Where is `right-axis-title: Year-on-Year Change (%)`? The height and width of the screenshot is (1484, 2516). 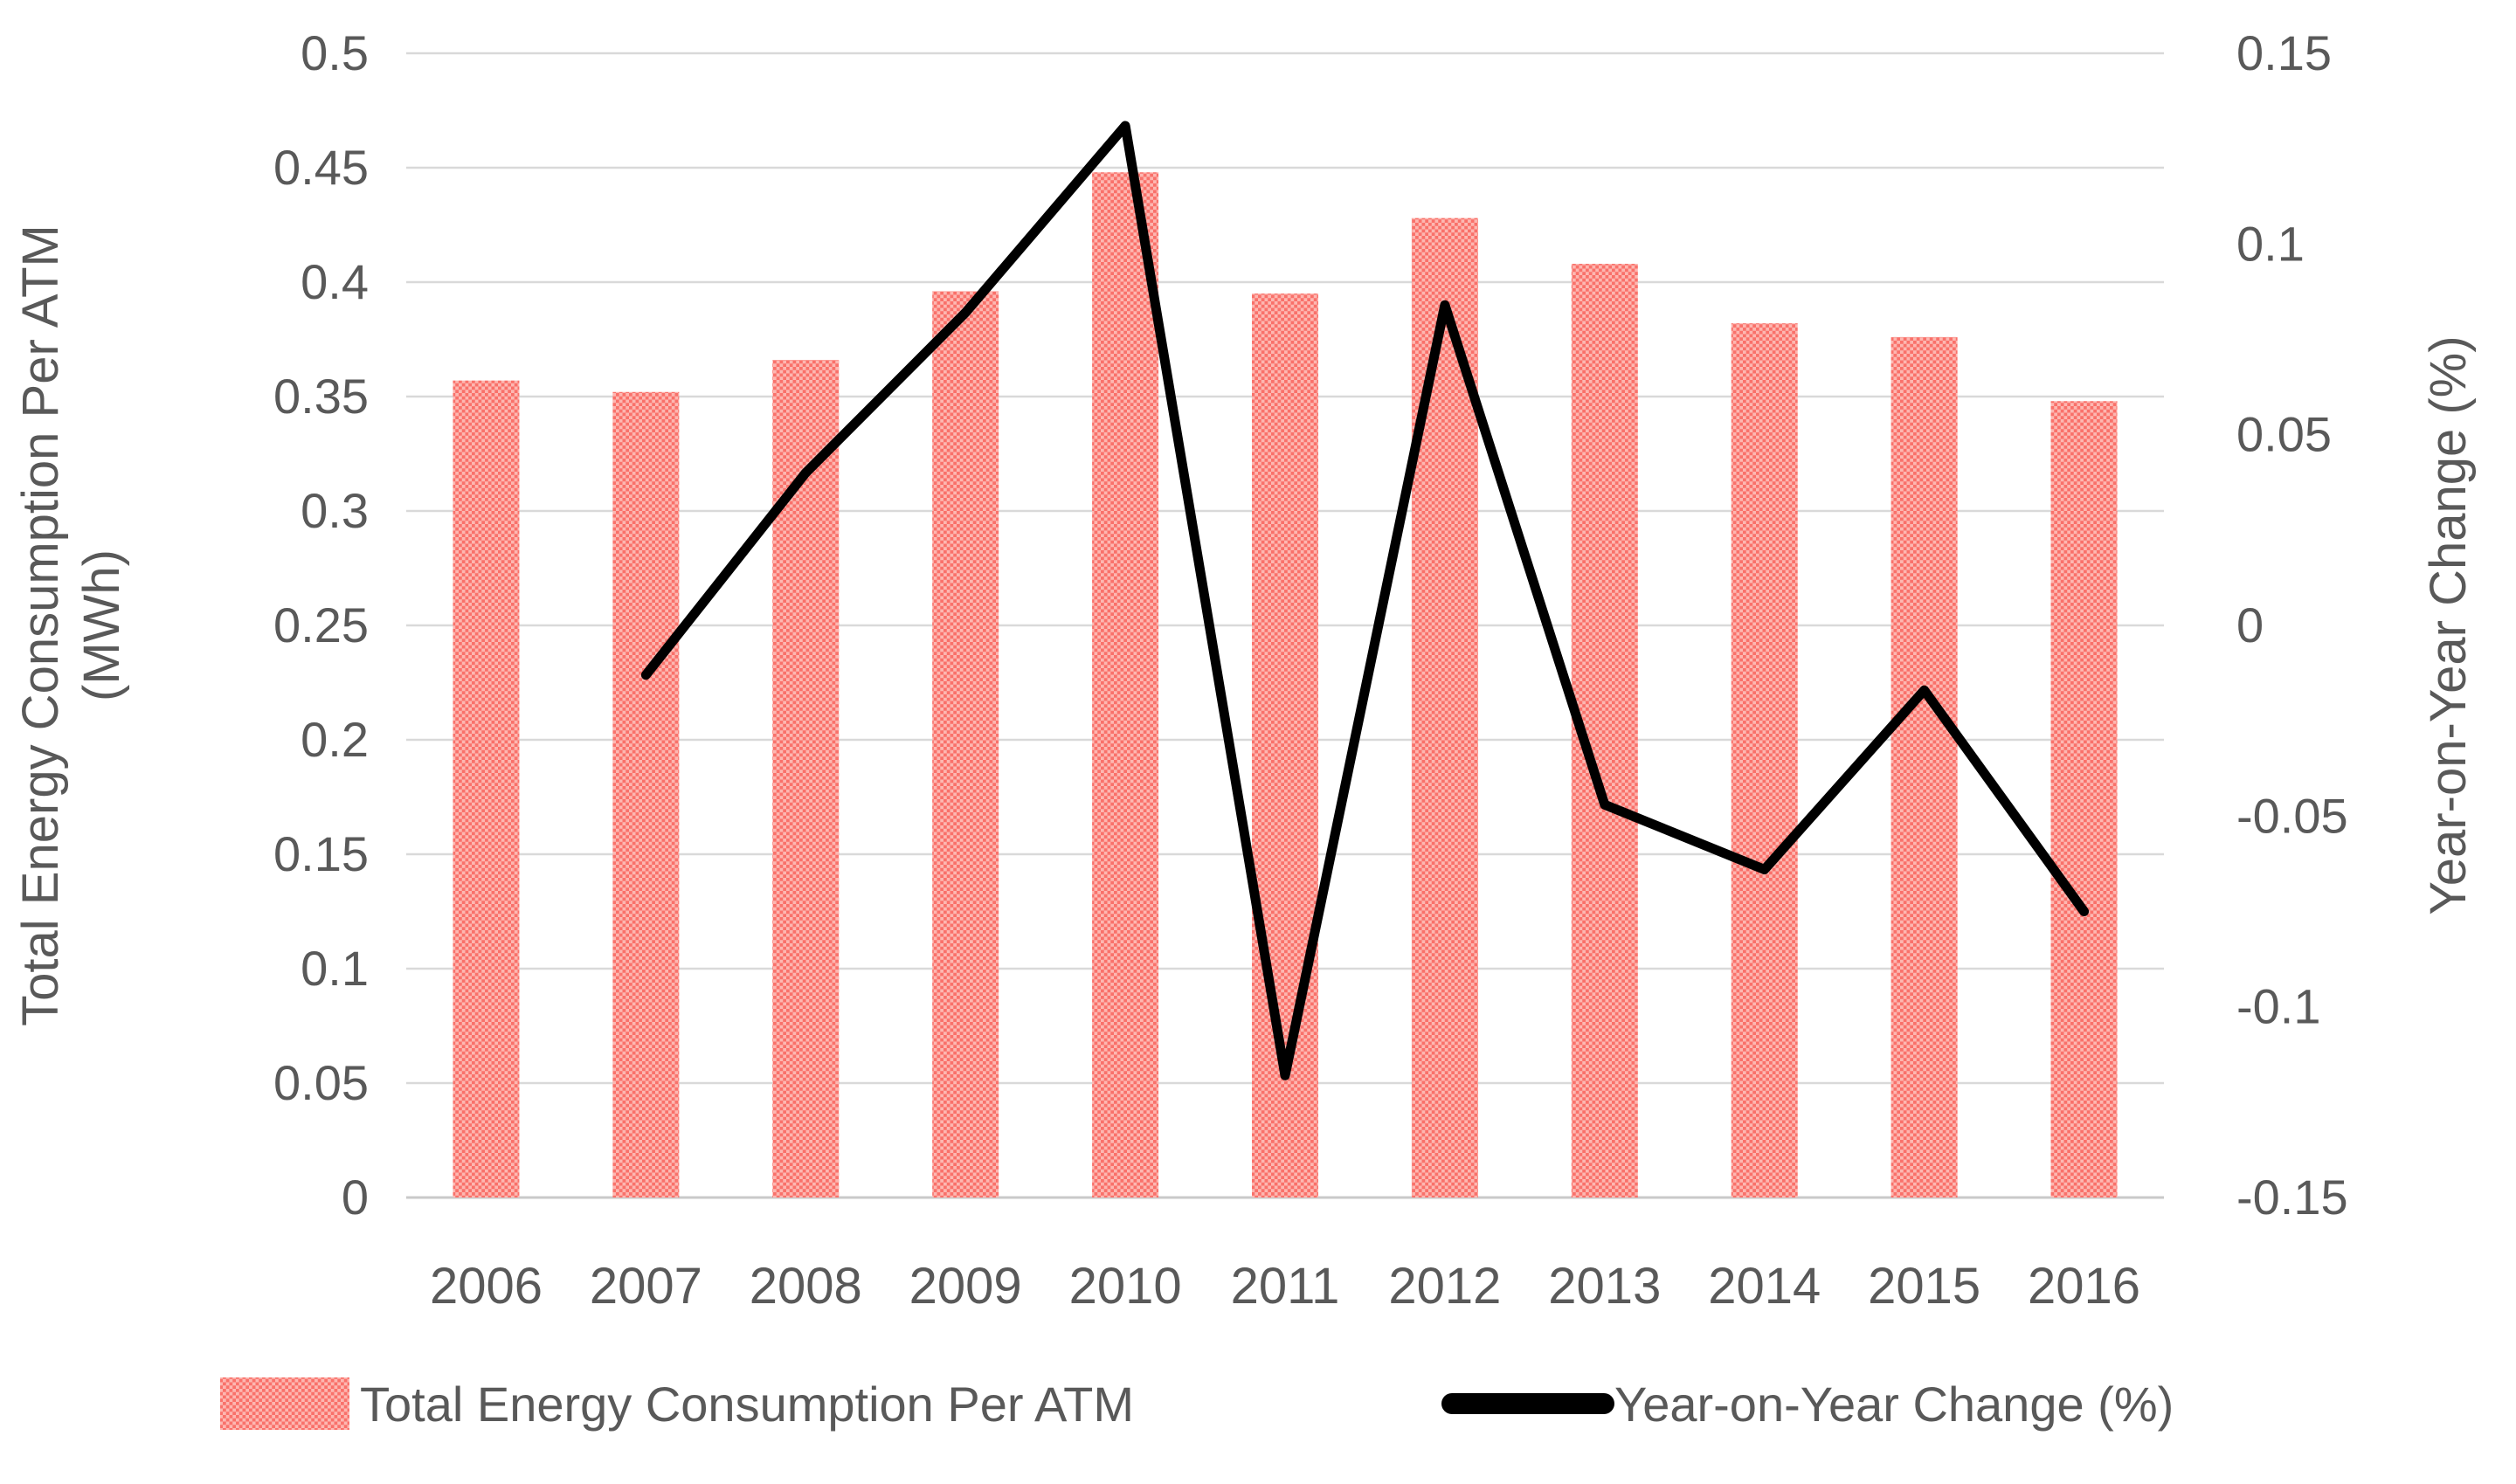 right-axis-title: Year-on-Year Change (%) is located at coordinates (2448, 625).